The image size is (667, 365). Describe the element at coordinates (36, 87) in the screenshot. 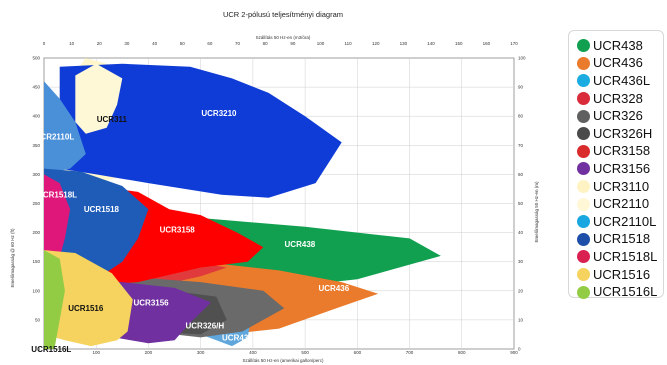

I see `left-y-tick-label: 450` at that location.